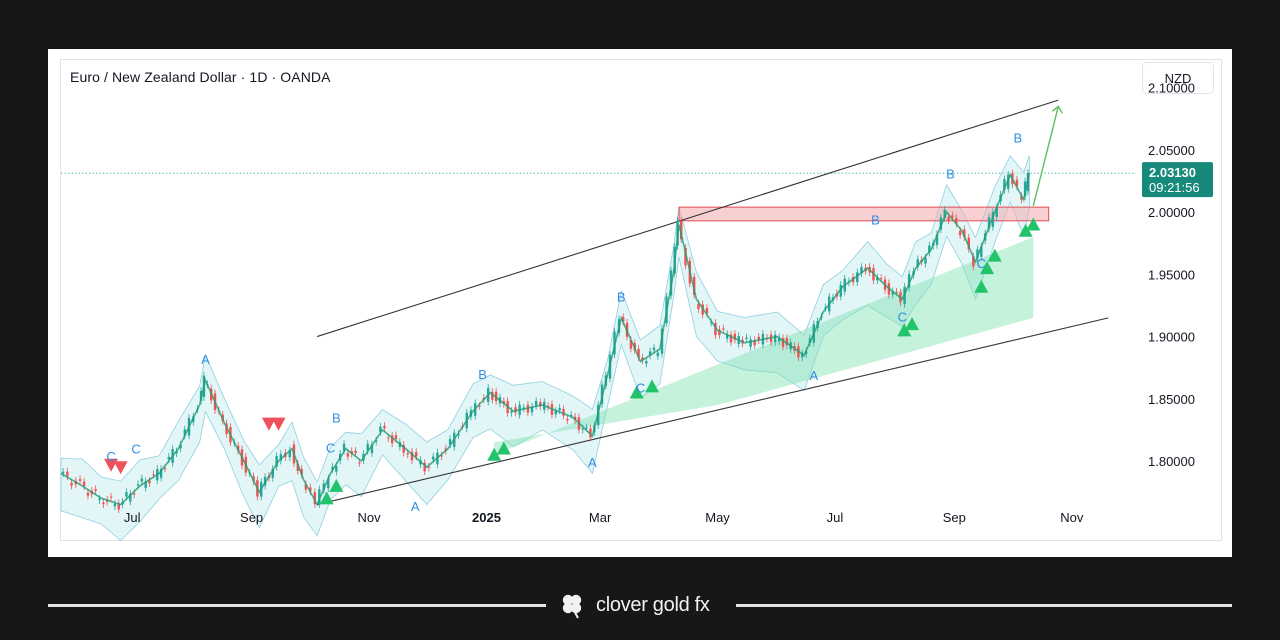 The width and height of the screenshot is (1280, 640). What do you see at coordinates (1174, 187) in the screenshot?
I see `price-tag-countdown: 09:21:56` at bounding box center [1174, 187].